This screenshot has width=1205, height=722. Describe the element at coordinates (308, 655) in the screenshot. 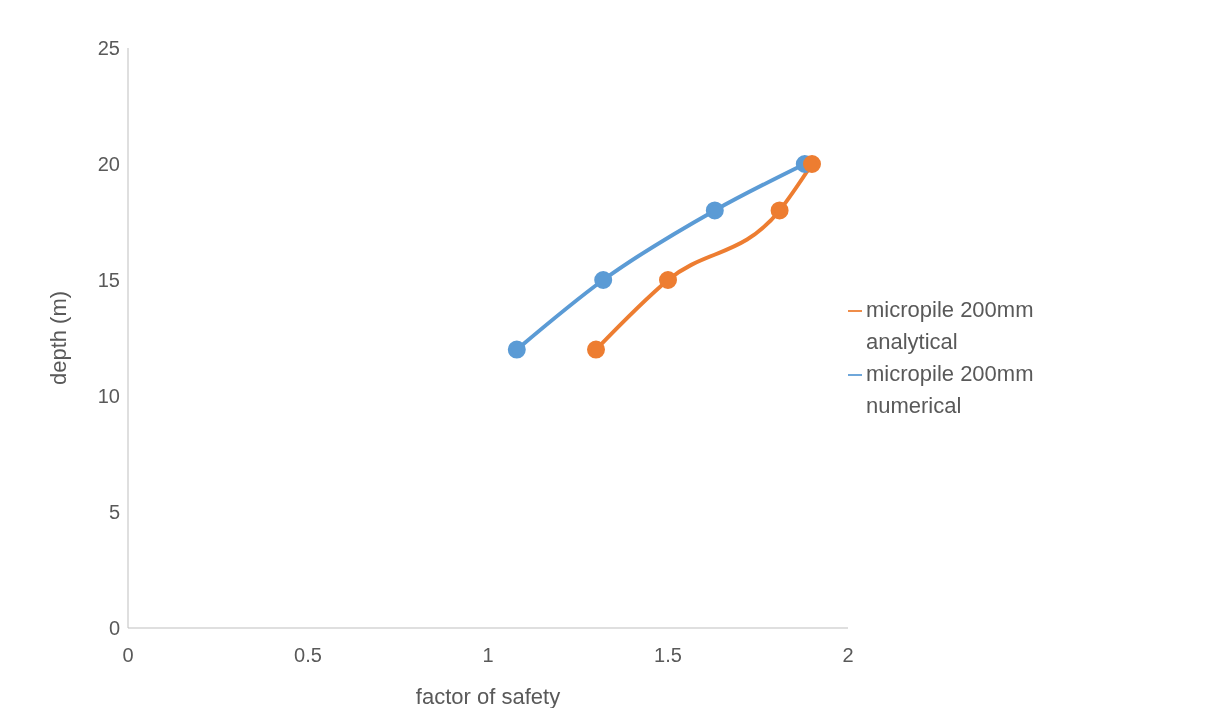

I see `x-tick-label: 0.5` at that location.